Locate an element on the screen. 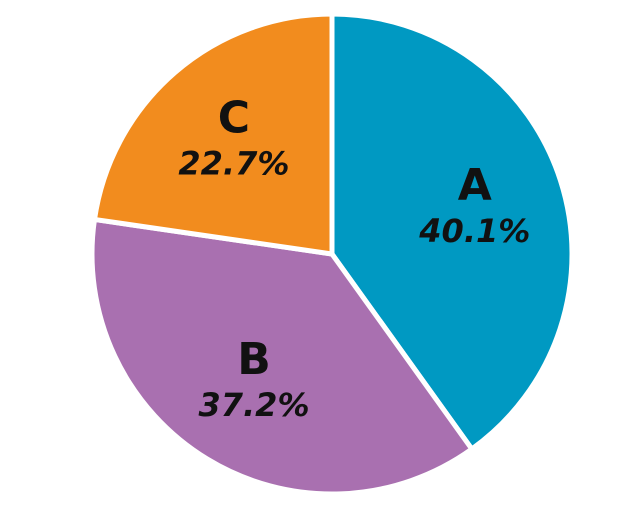 The height and width of the screenshot is (511, 630). slice-percent-label: 37.2% is located at coordinates (253, 405).